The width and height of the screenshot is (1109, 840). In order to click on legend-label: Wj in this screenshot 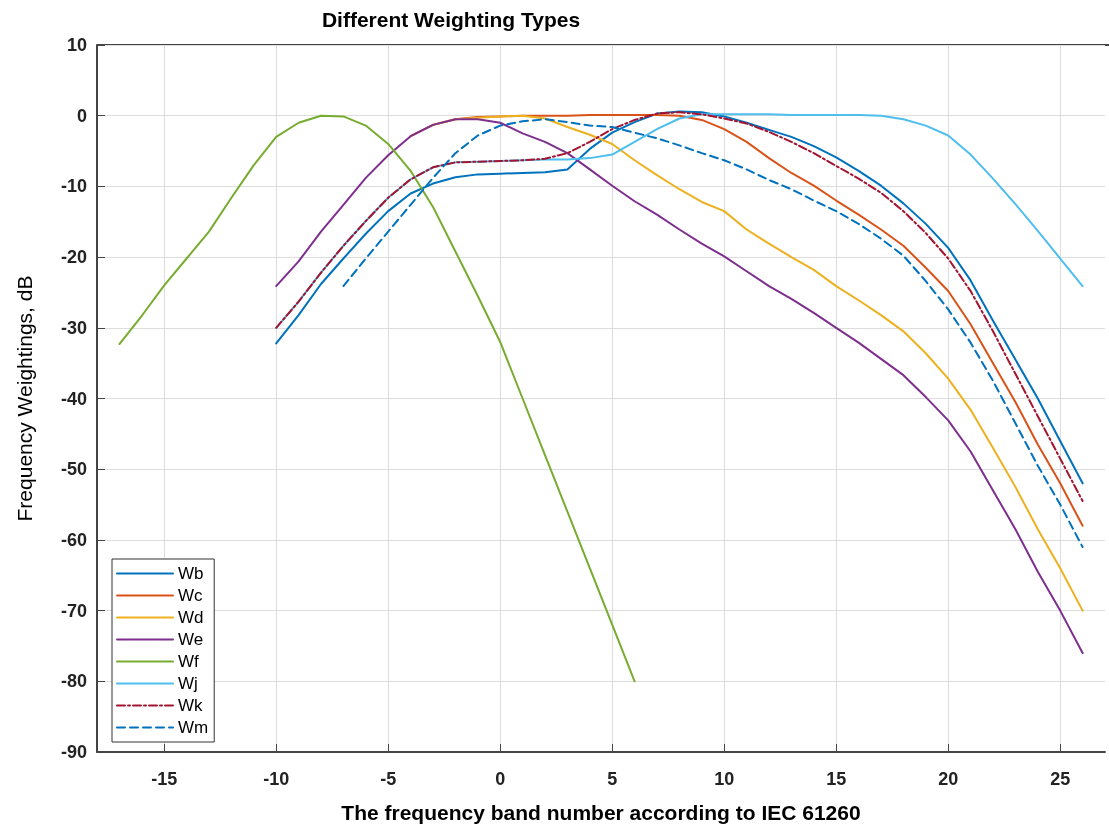, I will do `click(188, 683)`.